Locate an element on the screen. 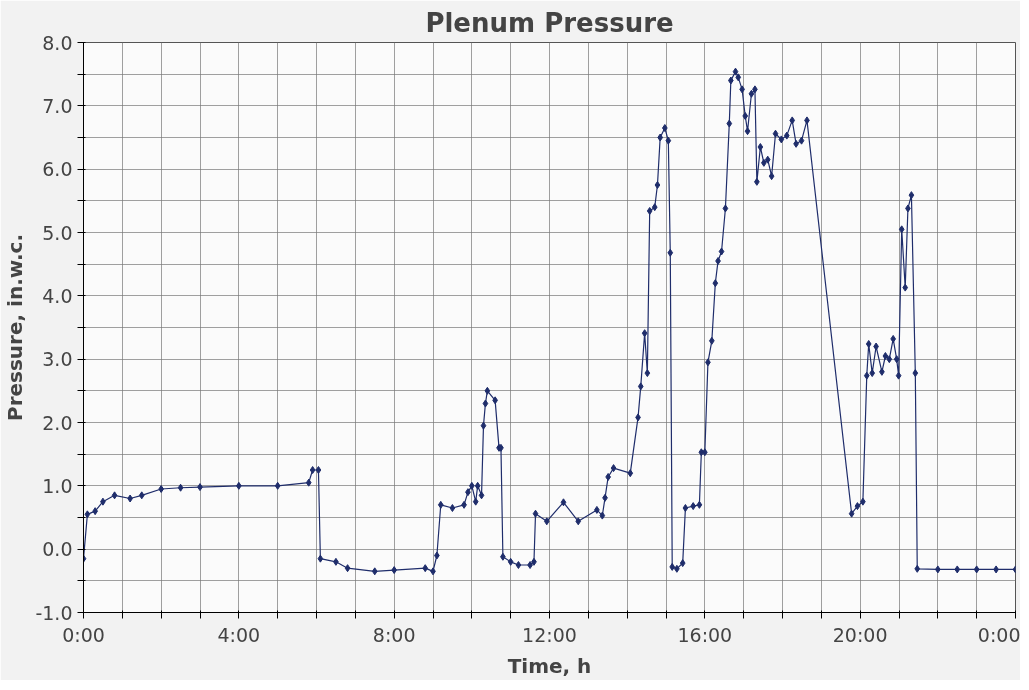 The image size is (1029, 690). x-tick-label: 12:00 is located at coordinates (549, 634).